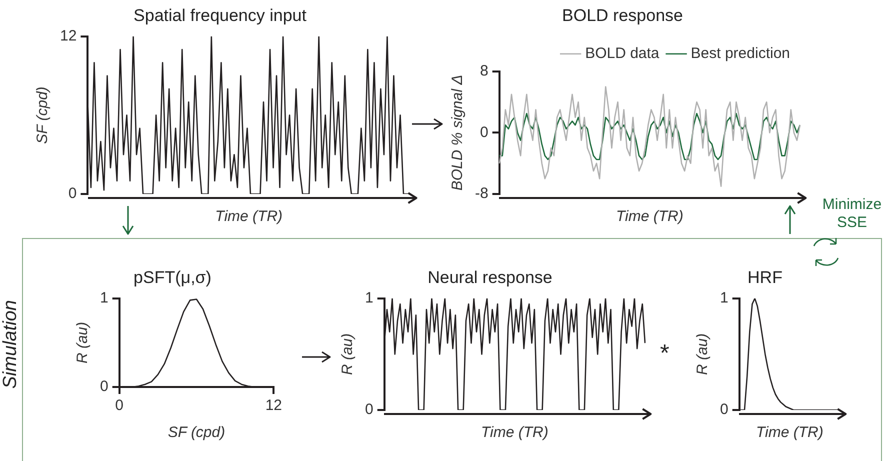  Describe the element at coordinates (11, 344) in the screenshot. I see `text: Simulation` at that location.